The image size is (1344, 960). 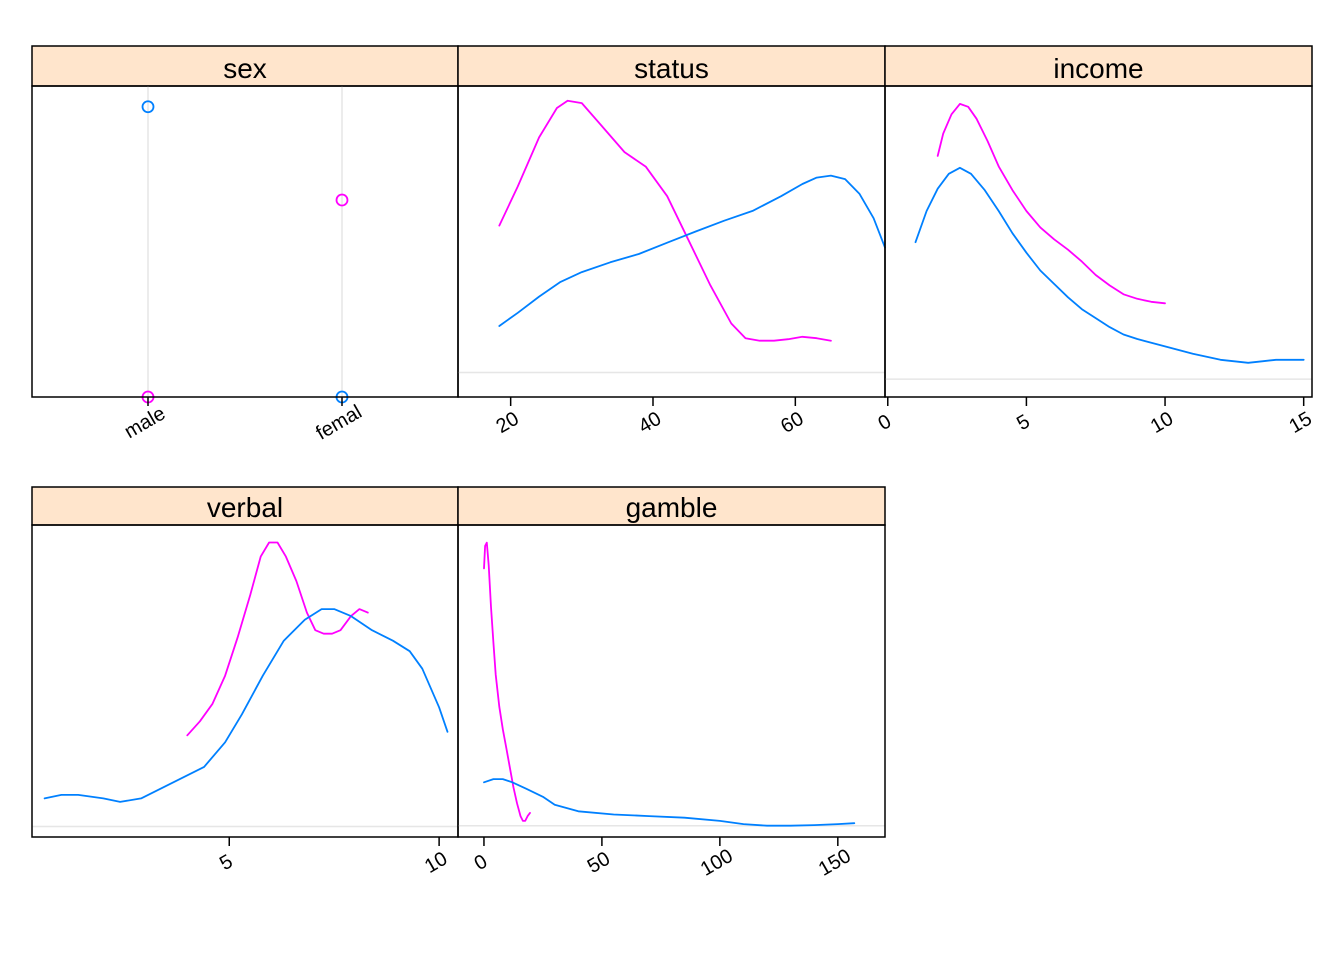 I want to click on tick-label-sex-femal: femal, so click(x=338, y=423).